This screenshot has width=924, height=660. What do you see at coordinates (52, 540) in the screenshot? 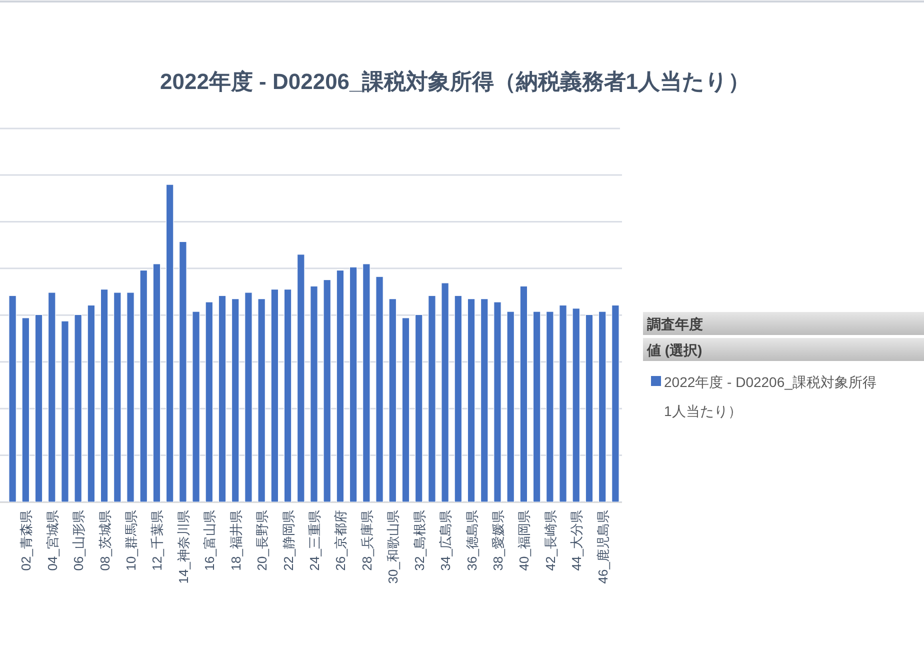
I see `x-tick-label: 04_宮城県` at bounding box center [52, 540].